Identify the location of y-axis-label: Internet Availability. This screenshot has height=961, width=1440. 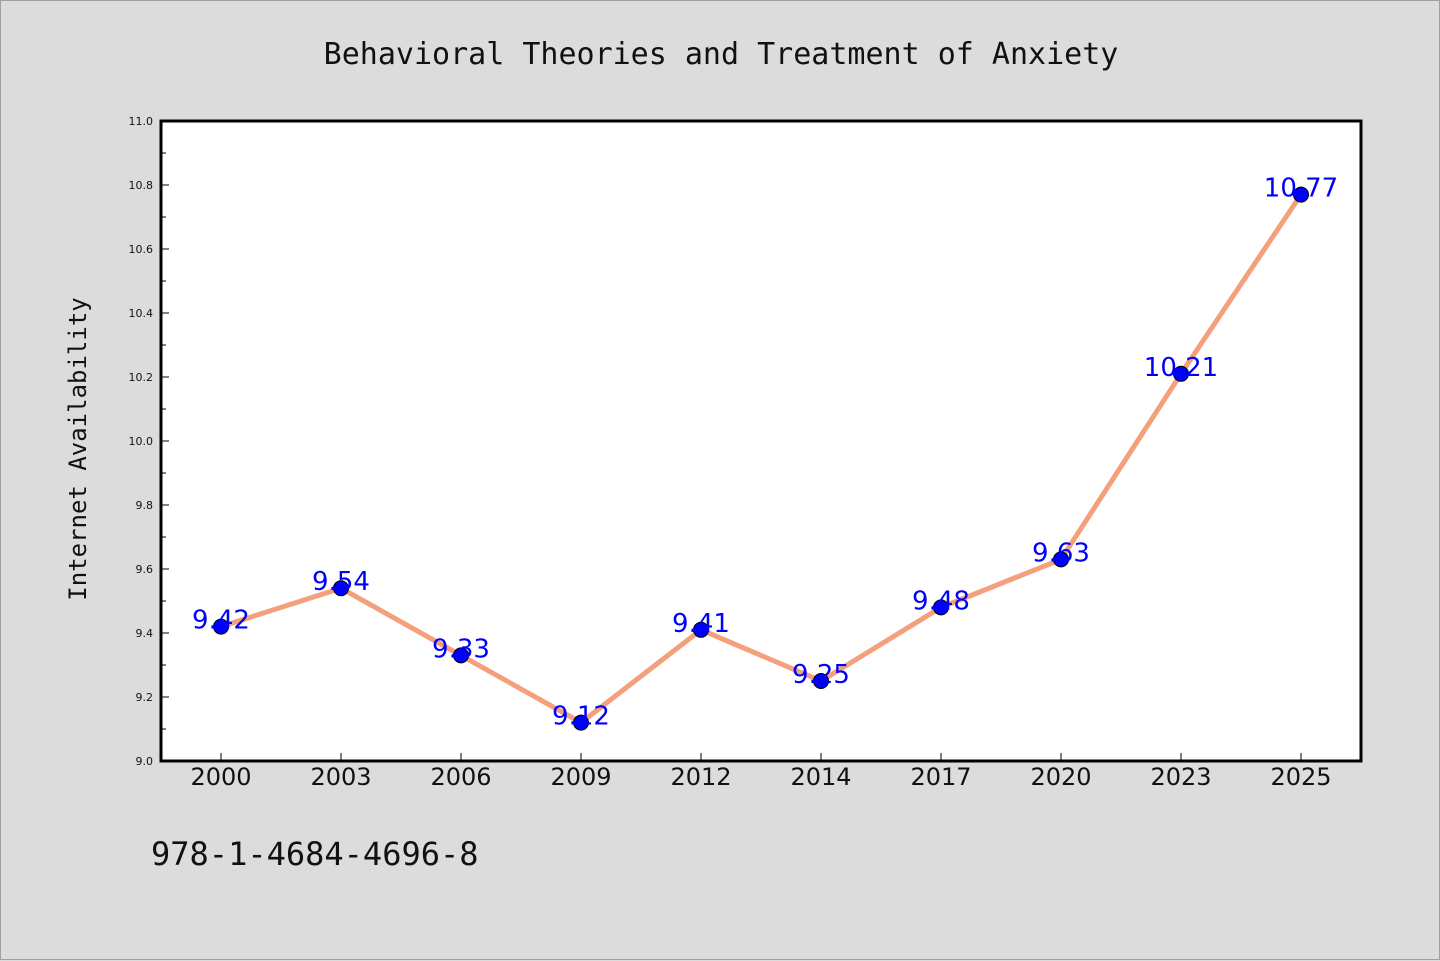
(78, 448).